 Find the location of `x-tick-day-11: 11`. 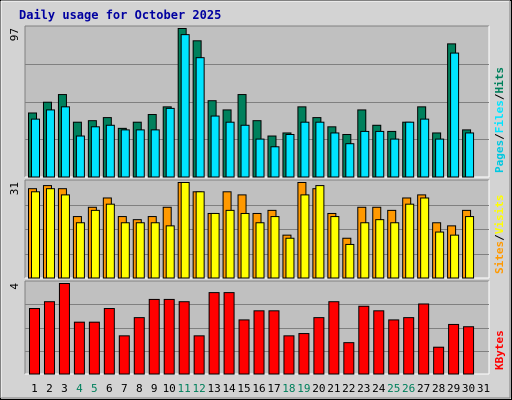

x-tick-day-11: 11 is located at coordinates (184, 388).